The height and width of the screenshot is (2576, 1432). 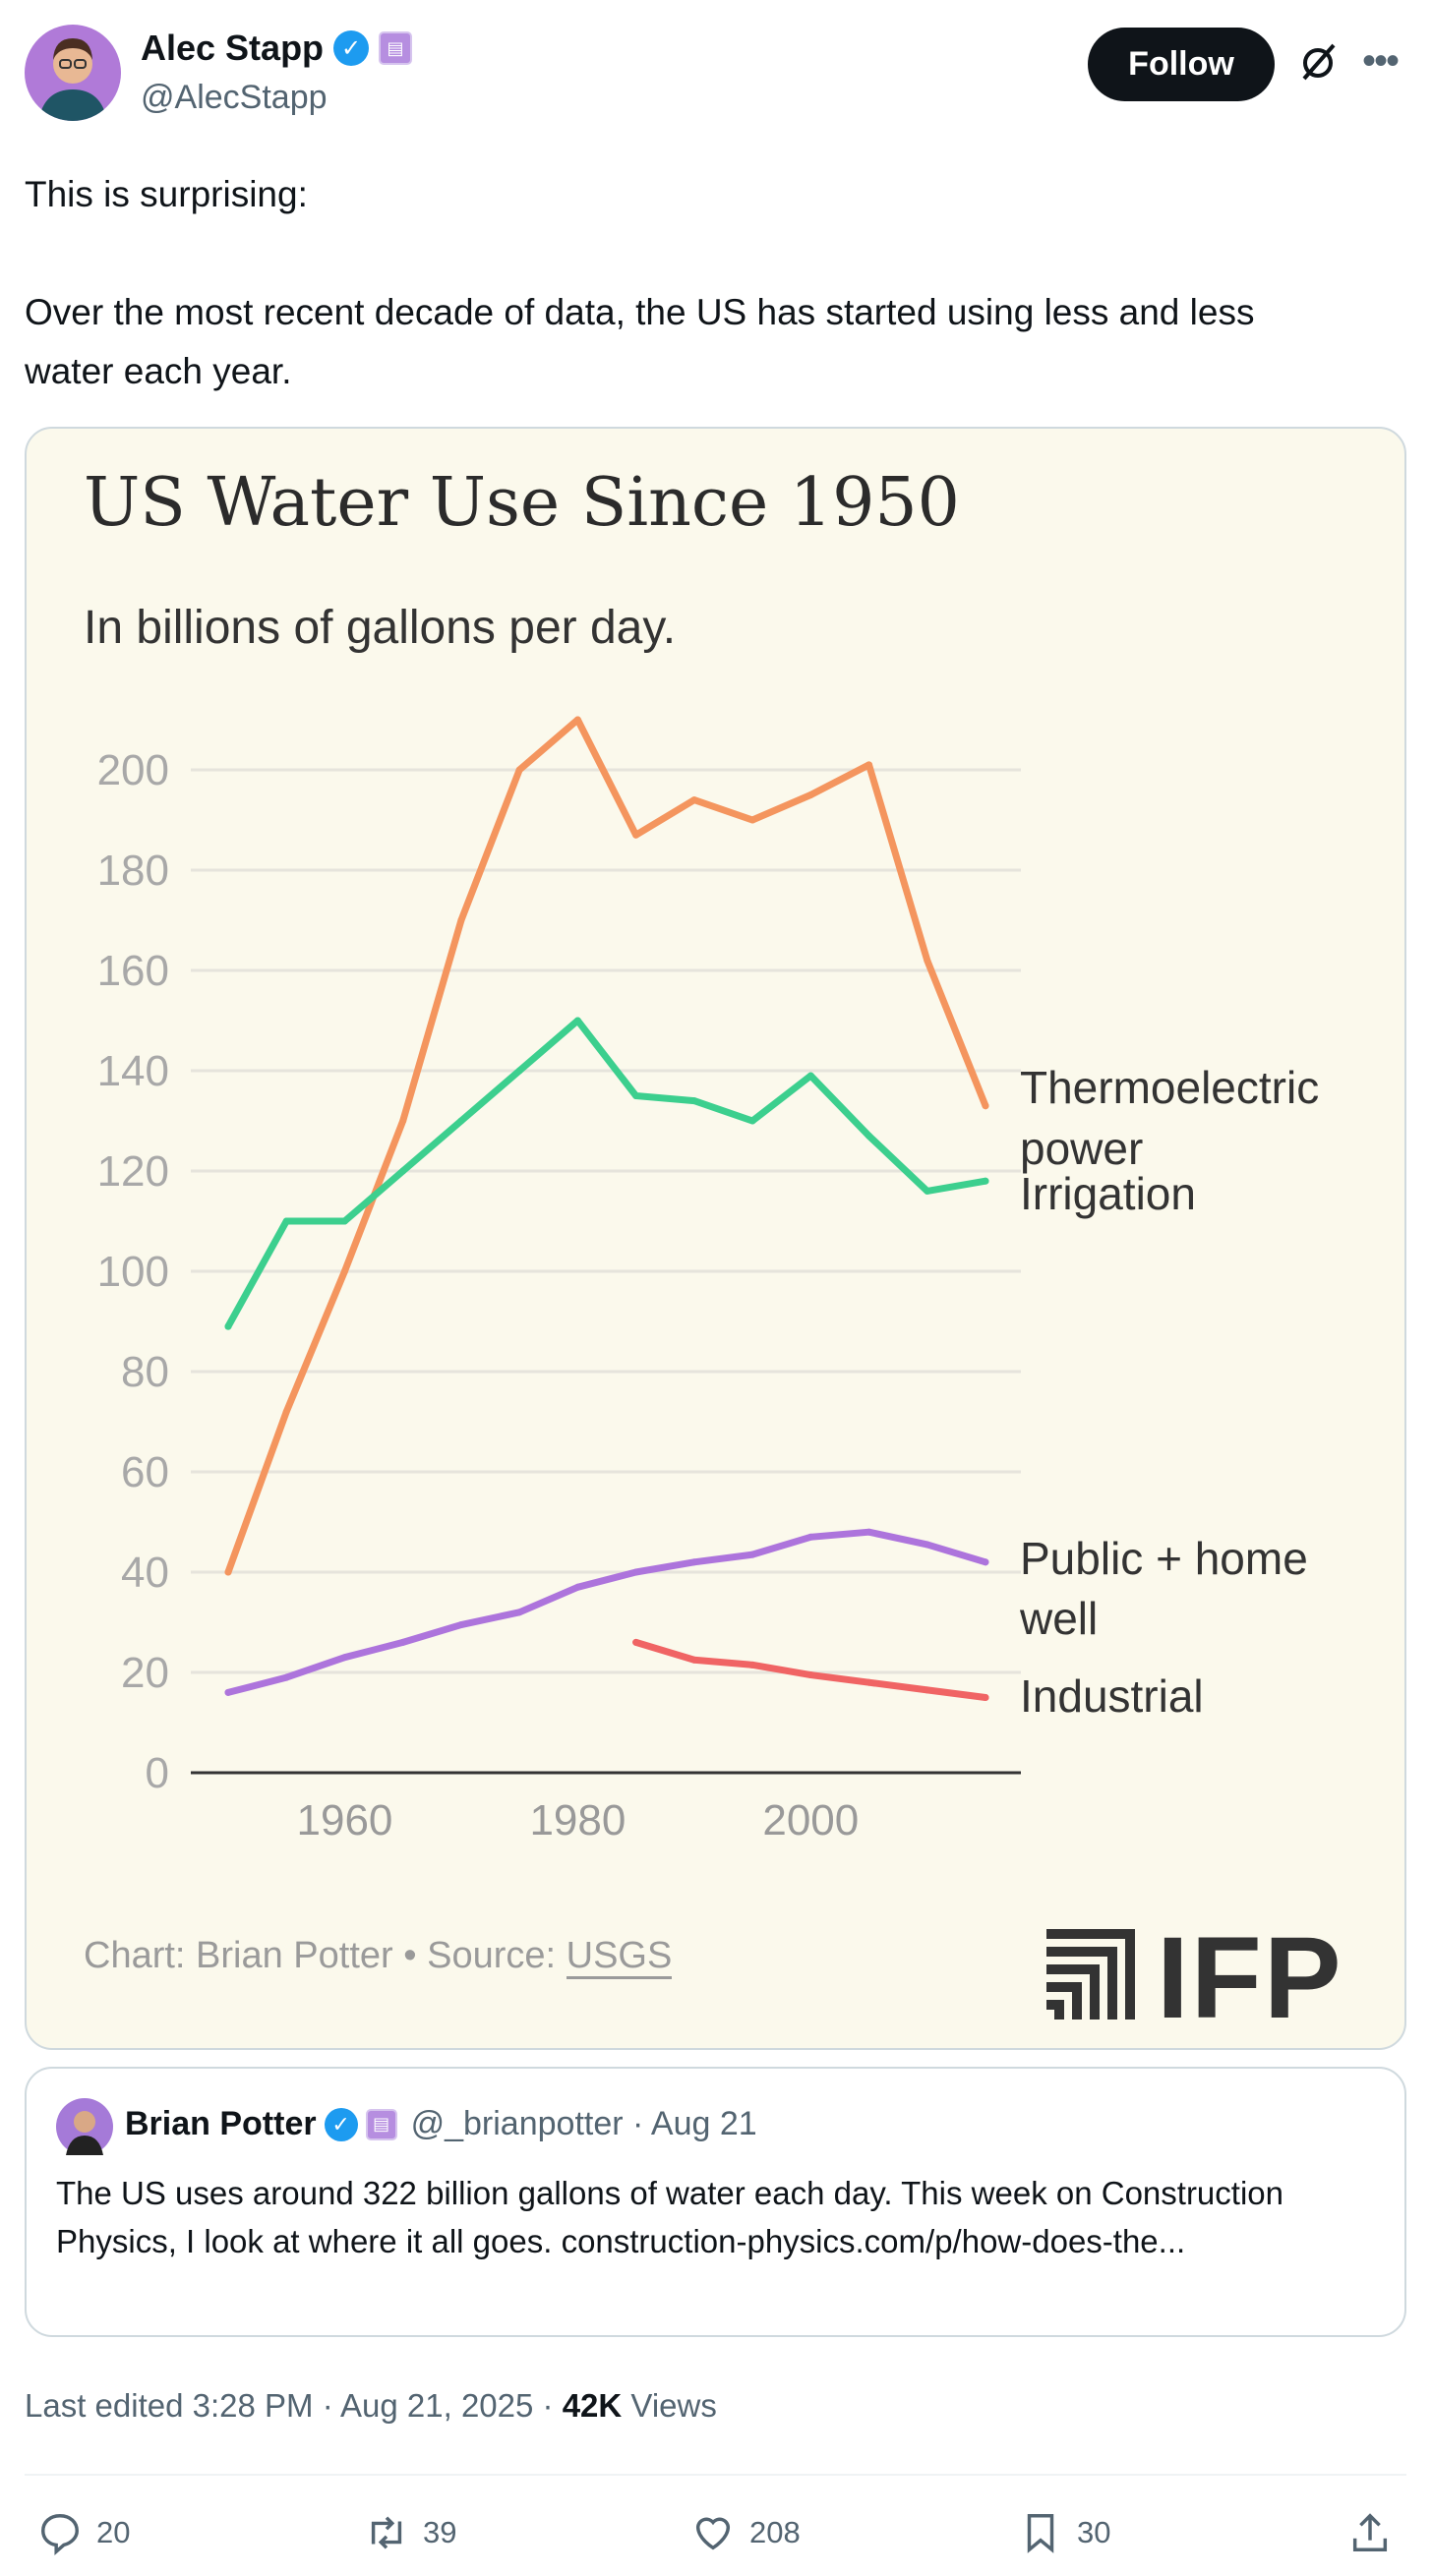 What do you see at coordinates (157, 1773) in the screenshot?
I see `y-tick-label: 0` at bounding box center [157, 1773].